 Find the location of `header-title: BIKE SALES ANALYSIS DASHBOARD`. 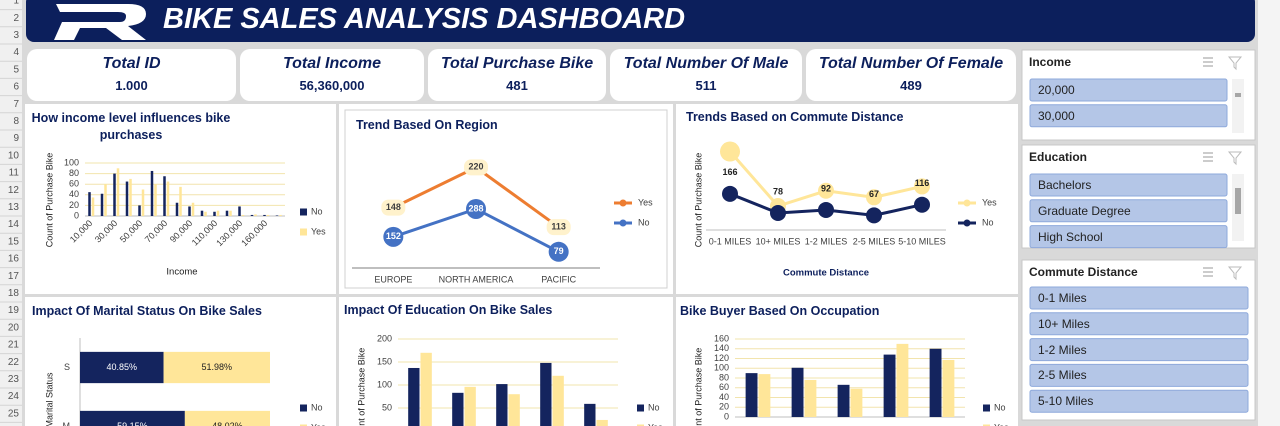

header-title: BIKE SALES ANALYSIS DASHBOARD is located at coordinates (424, 19).